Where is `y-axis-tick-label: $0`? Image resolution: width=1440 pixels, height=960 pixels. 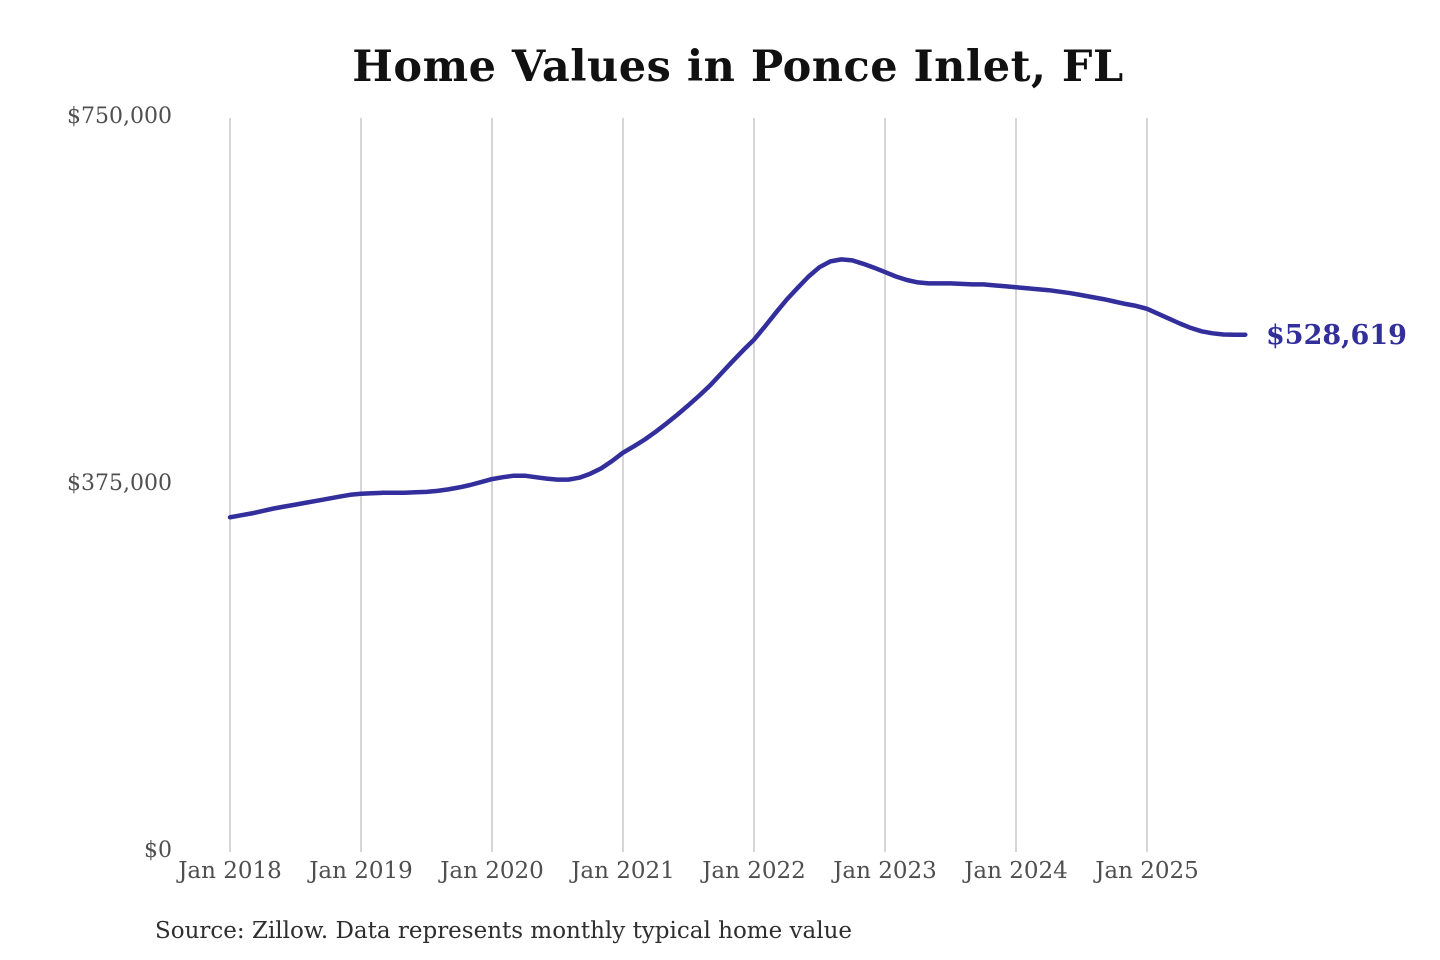 y-axis-tick-label: $0 is located at coordinates (158, 850).